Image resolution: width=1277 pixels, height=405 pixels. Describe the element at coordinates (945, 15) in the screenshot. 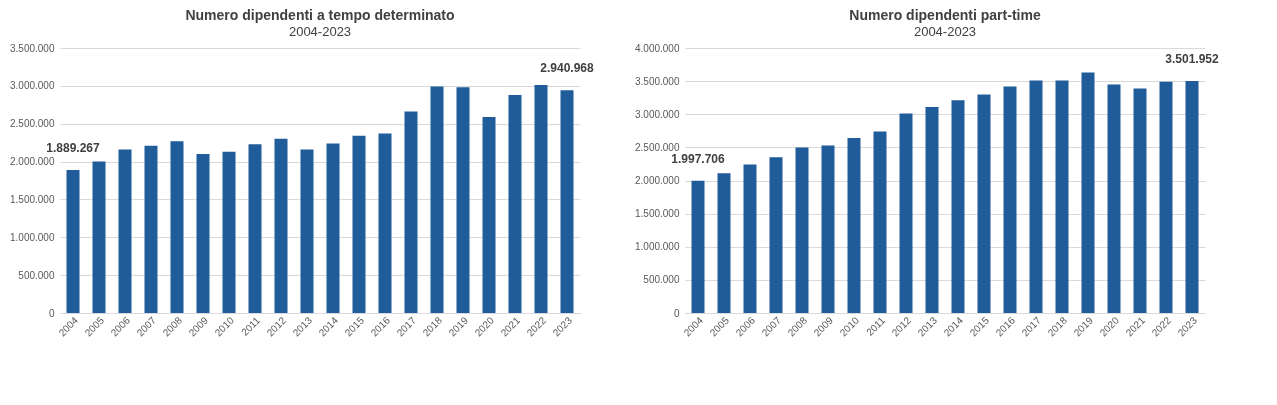

I see `chart-title: Numero dipendenti part-time` at that location.